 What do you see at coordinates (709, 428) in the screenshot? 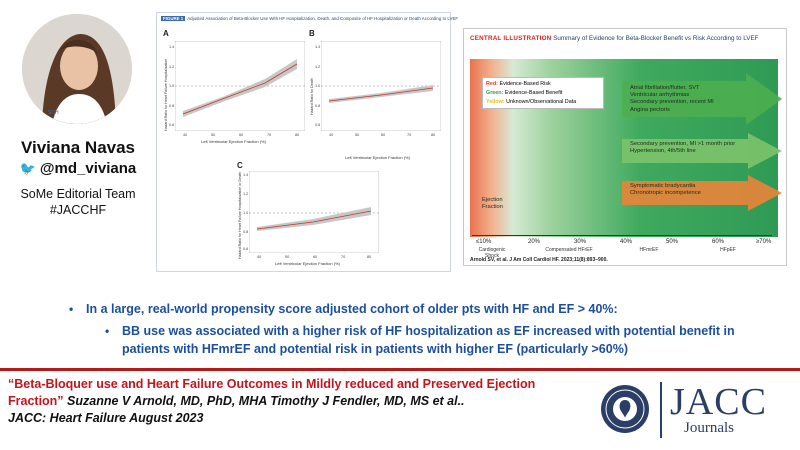
I see `jacc-journals-text: Journals` at bounding box center [709, 428].